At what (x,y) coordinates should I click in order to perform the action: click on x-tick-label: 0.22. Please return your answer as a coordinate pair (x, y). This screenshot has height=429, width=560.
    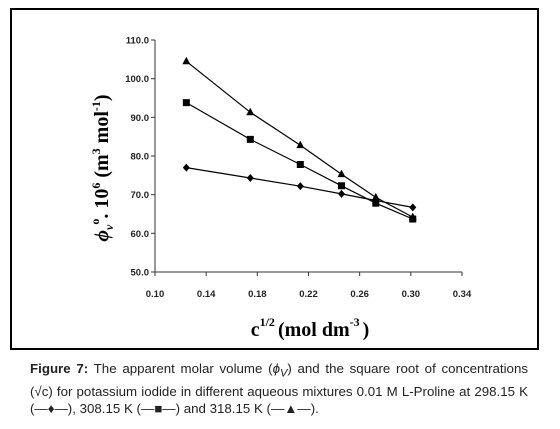
    Looking at the image, I should click on (308, 294).